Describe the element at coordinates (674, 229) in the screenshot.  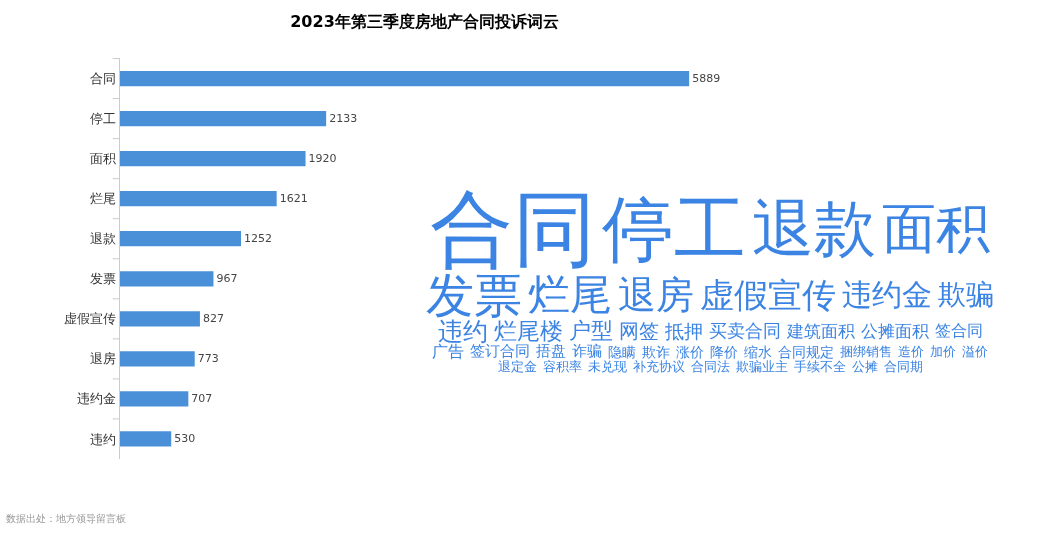
I see `annotation: 停工` at that location.